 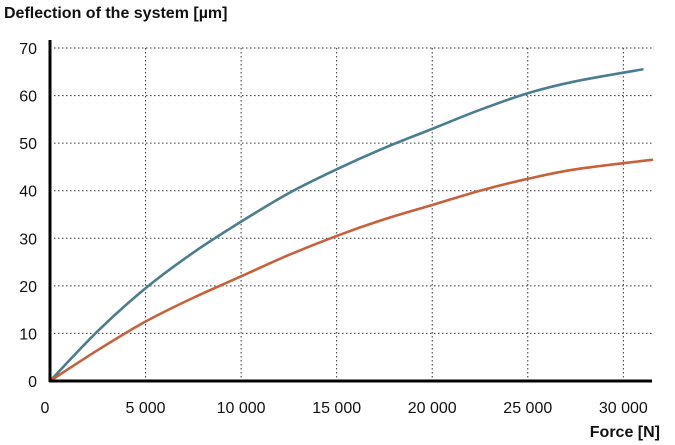 What do you see at coordinates (28, 192) in the screenshot?
I see `y-tick-label: 40` at bounding box center [28, 192].